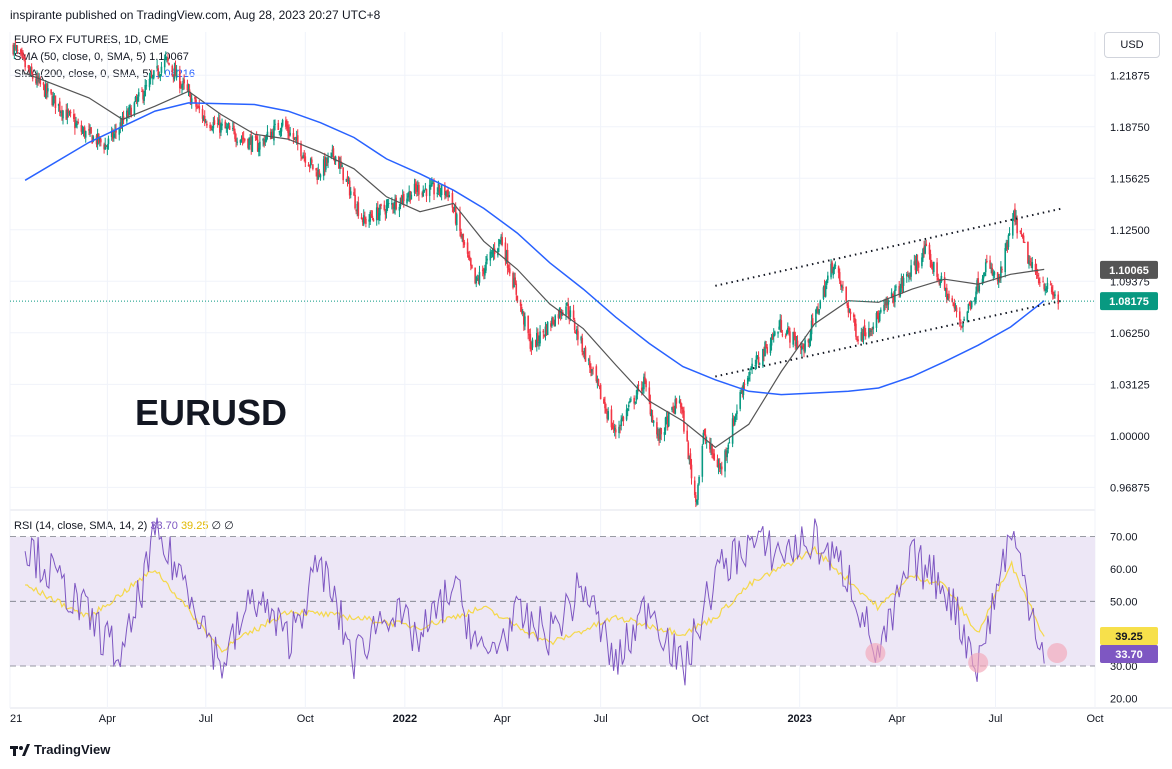 This screenshot has width=1172, height=769. Describe the element at coordinates (1124, 570) in the screenshot. I see `rsi-tick-label: 60.00` at that location.